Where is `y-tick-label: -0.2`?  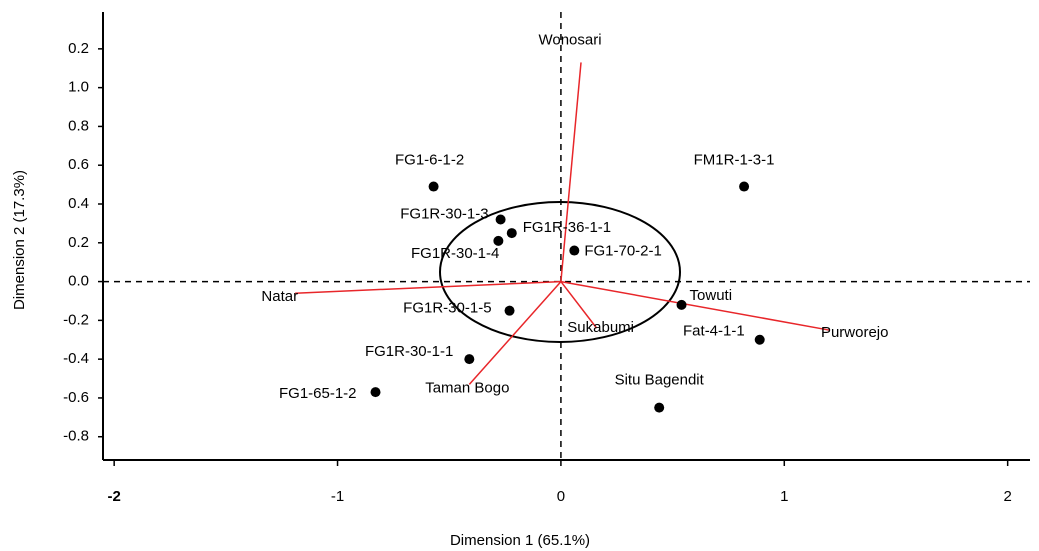
y-tick-label: -0.2 is located at coordinates (76, 319).